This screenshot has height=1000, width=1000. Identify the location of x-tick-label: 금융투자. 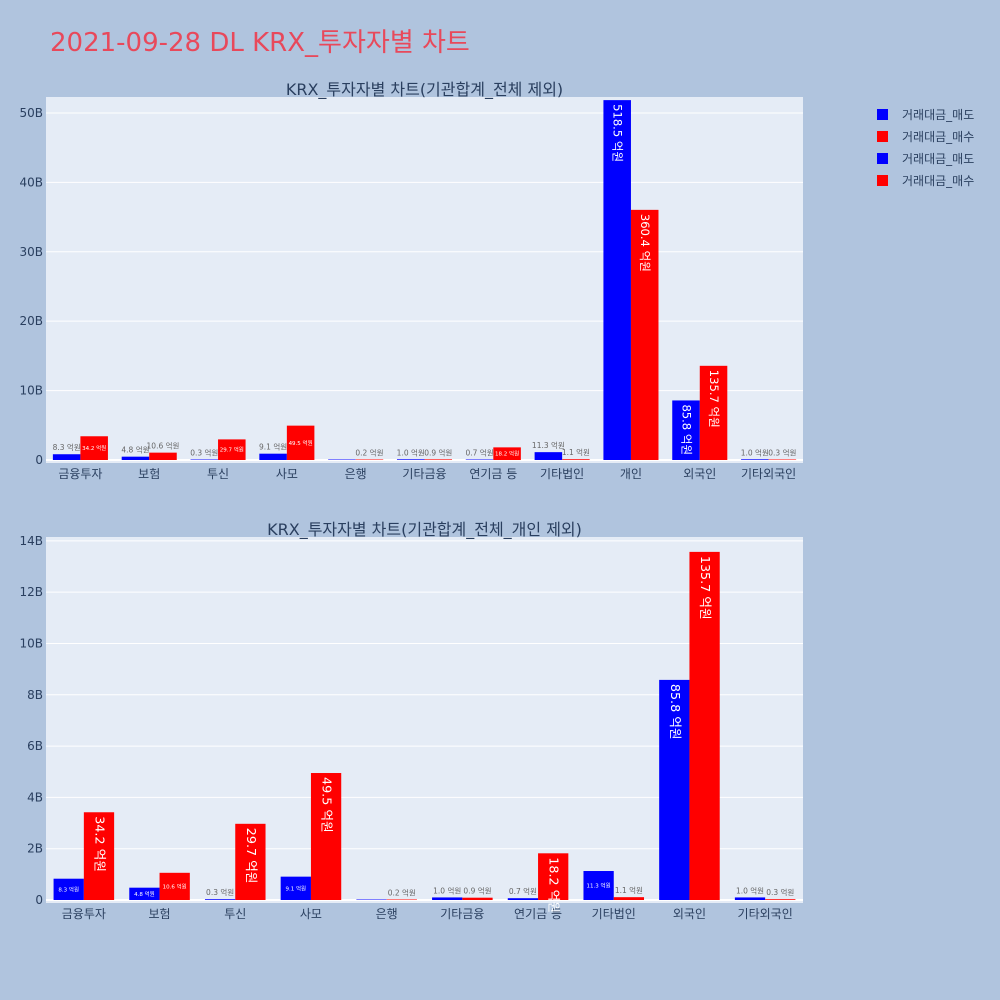
(84, 914).